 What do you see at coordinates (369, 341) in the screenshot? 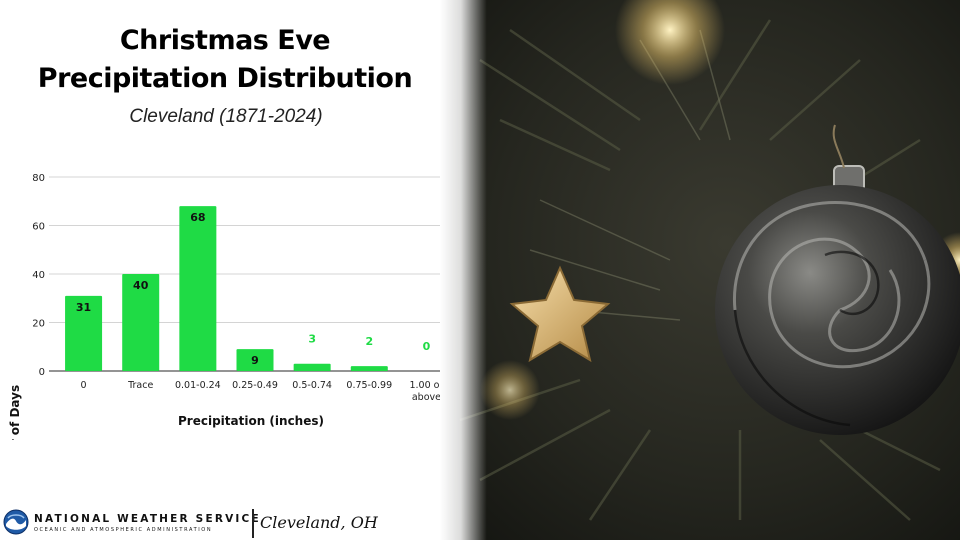
I see `bar-value-label: 2` at bounding box center [369, 341].